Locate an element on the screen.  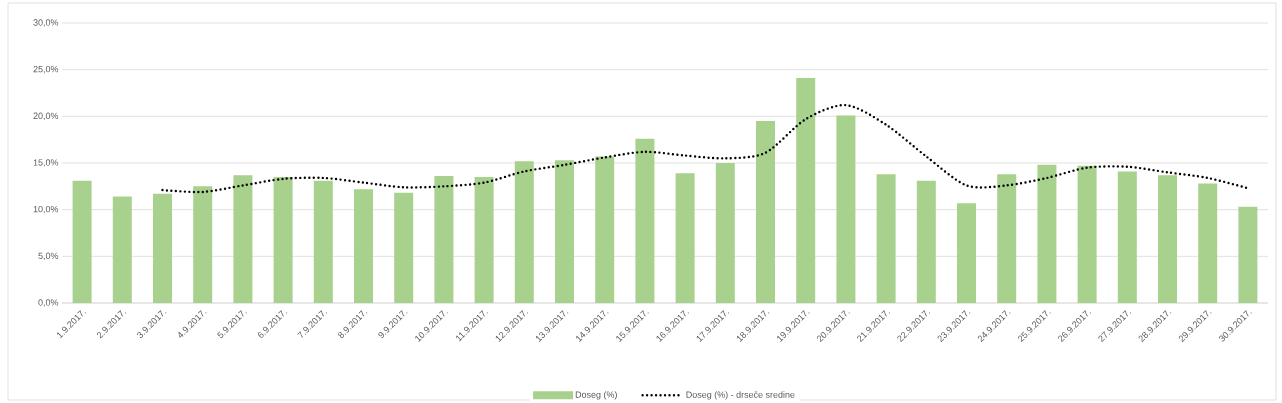
y-tick-label: 0,0% is located at coordinates (48, 303).